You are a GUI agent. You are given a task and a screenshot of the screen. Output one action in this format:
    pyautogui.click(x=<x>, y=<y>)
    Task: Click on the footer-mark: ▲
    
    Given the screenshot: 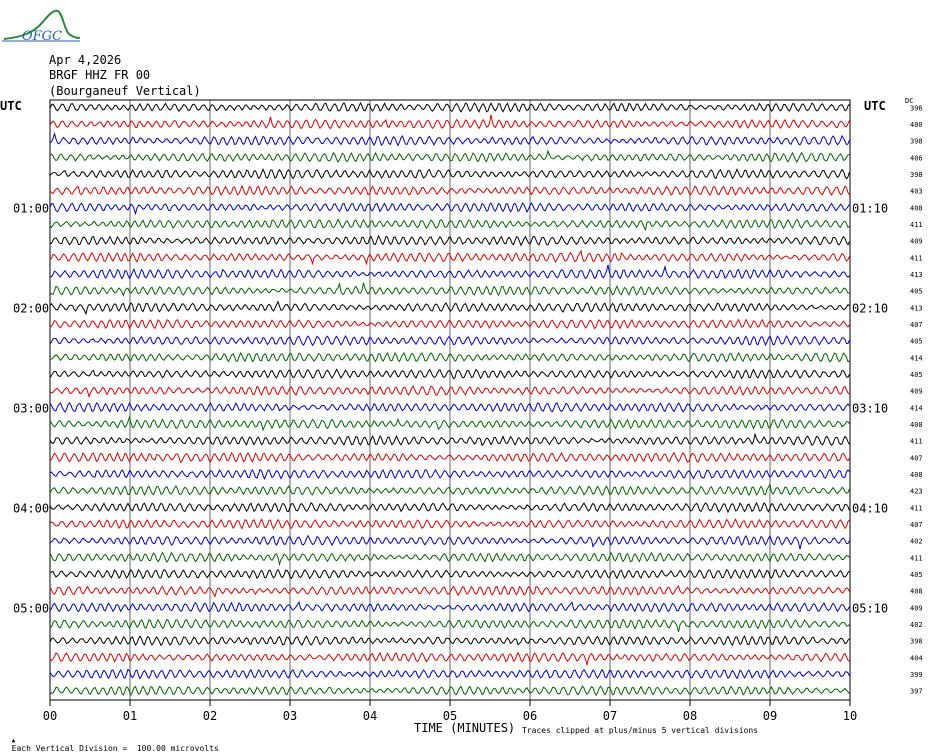 What is the action you would take?
    pyautogui.click(x=13, y=740)
    